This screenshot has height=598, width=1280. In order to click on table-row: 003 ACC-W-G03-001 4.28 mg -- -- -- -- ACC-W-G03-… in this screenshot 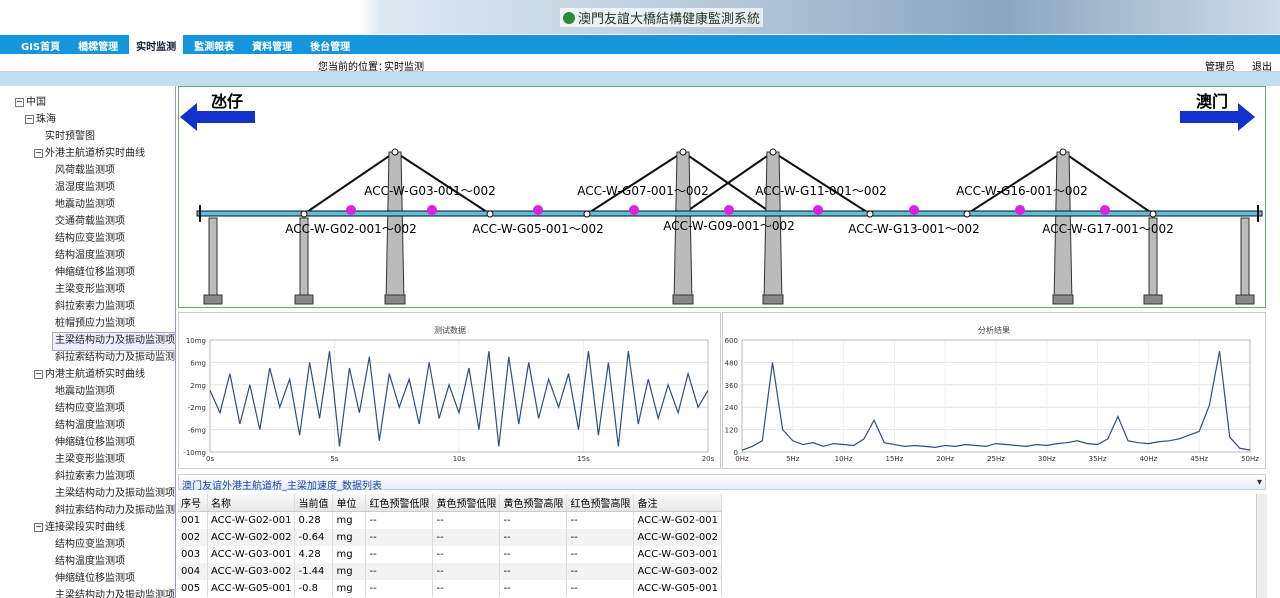, I will do `click(450, 554)`.